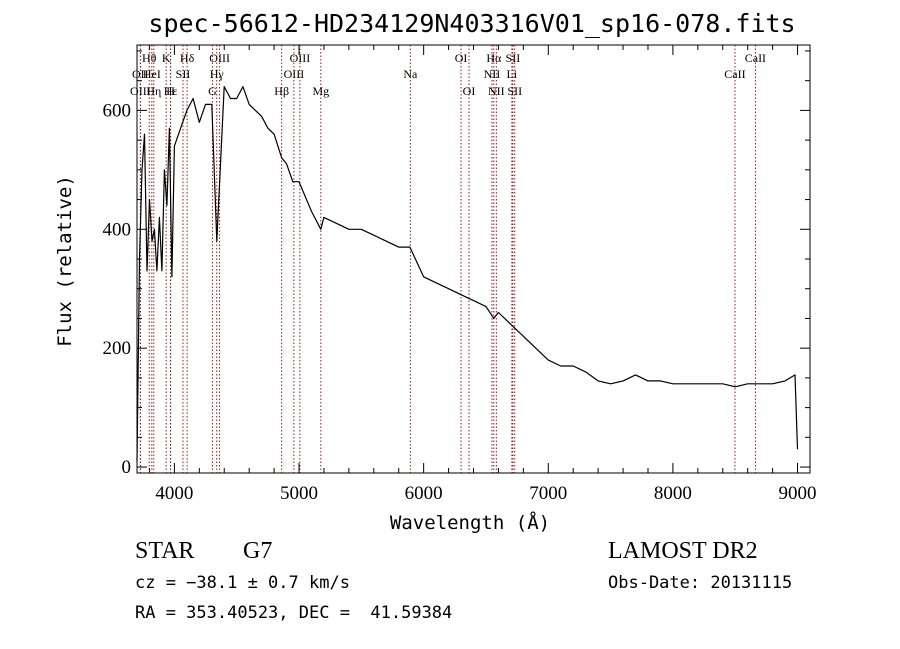 This screenshot has height=649, width=900. Describe the element at coordinates (152, 74) in the screenshot. I see `line-marker-label: HeI` at that location.